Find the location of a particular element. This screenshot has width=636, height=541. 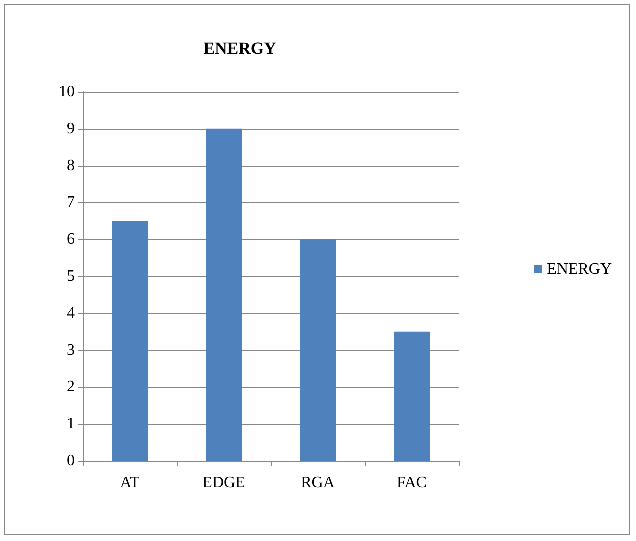

y-tick-label: 0 is located at coordinates (71, 461).